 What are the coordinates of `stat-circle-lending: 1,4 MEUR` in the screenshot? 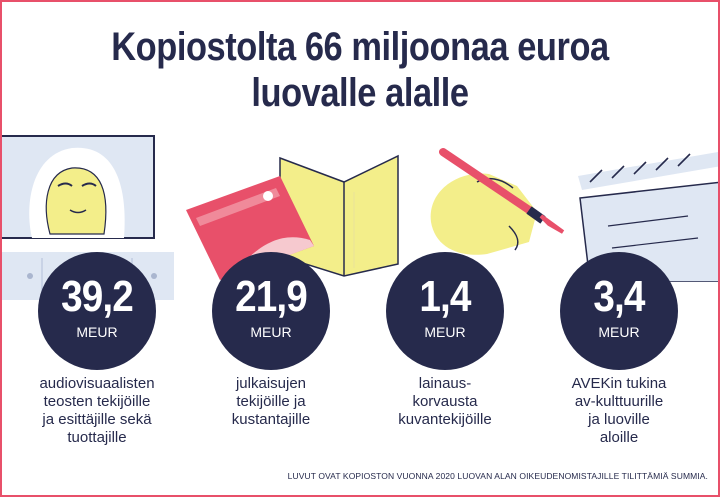 It's located at (445, 311).